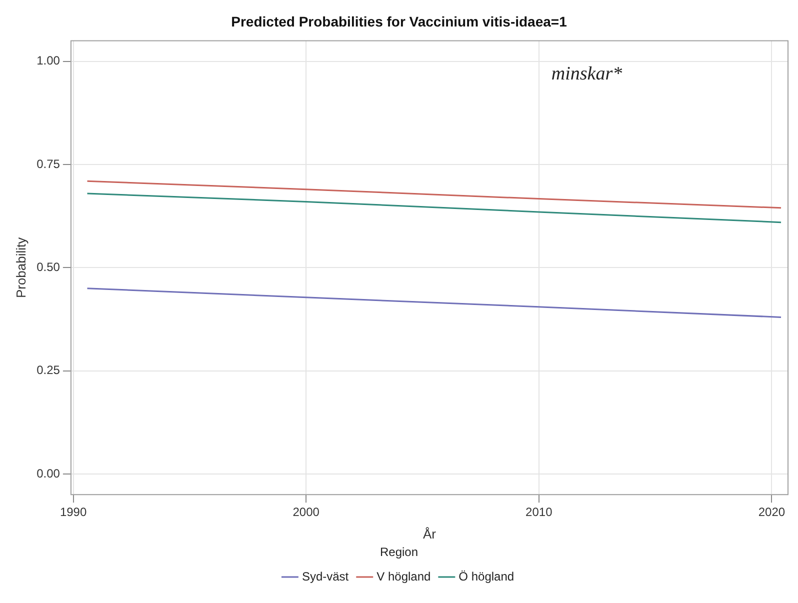 The width and height of the screenshot is (798, 603). Describe the element at coordinates (306, 512) in the screenshot. I see `x-tick-label: 2000` at that location.